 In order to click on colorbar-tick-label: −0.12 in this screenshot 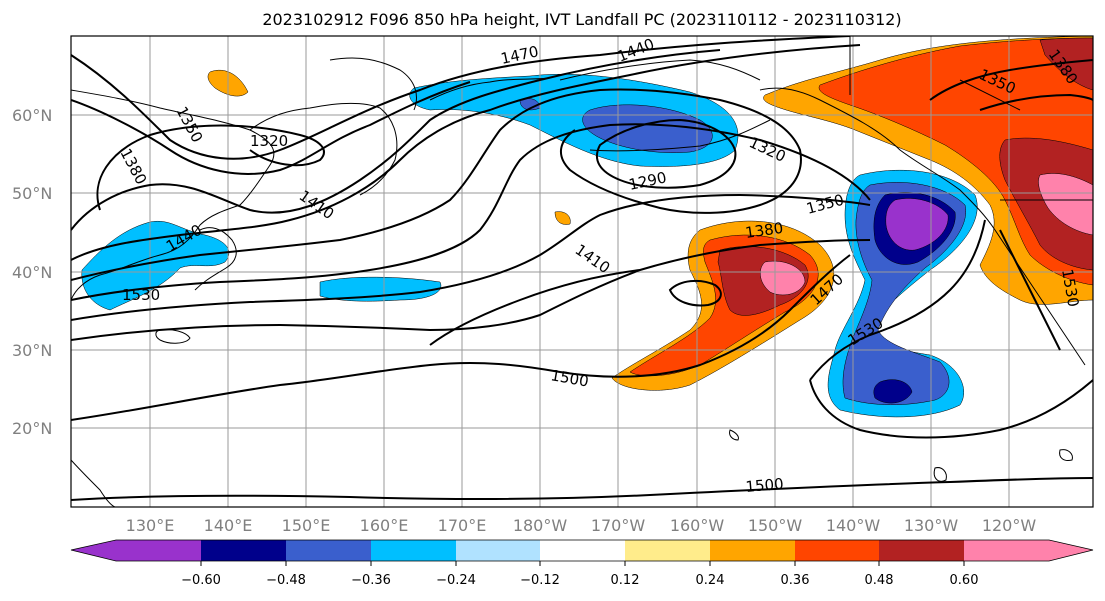, I will do `click(540, 580)`.